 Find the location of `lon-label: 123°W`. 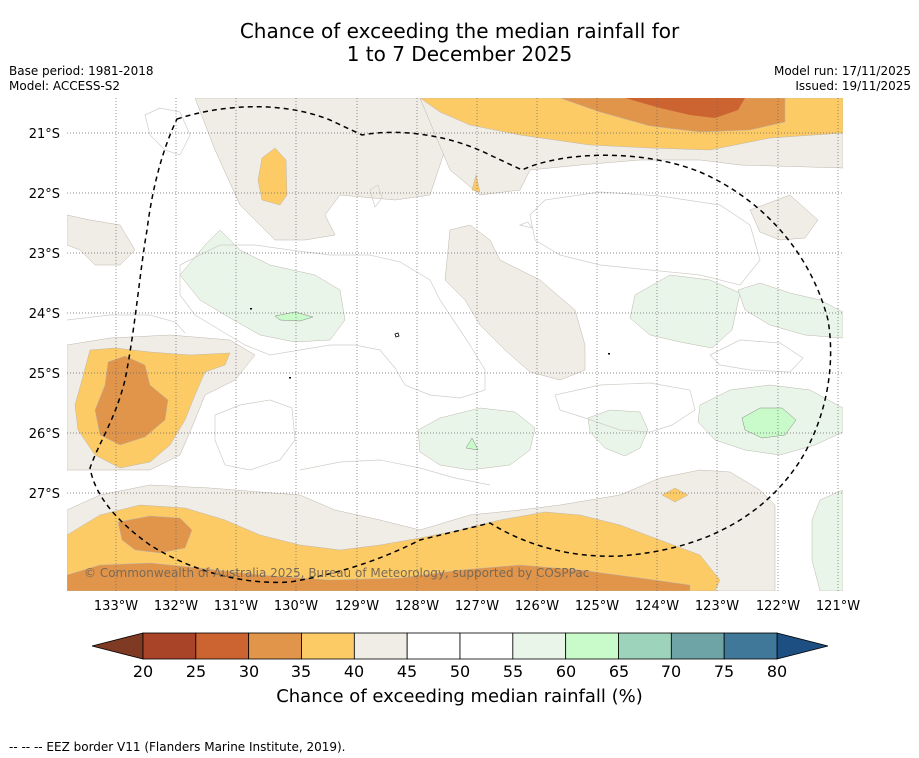

lon-label: 123°W is located at coordinates (717, 606).